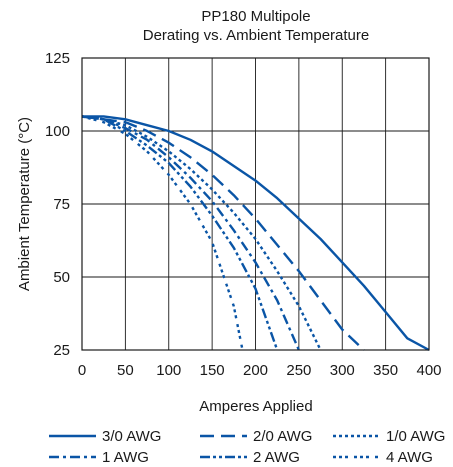 The height and width of the screenshot is (467, 453). I want to click on y-tick-label: 100, so click(57, 131).